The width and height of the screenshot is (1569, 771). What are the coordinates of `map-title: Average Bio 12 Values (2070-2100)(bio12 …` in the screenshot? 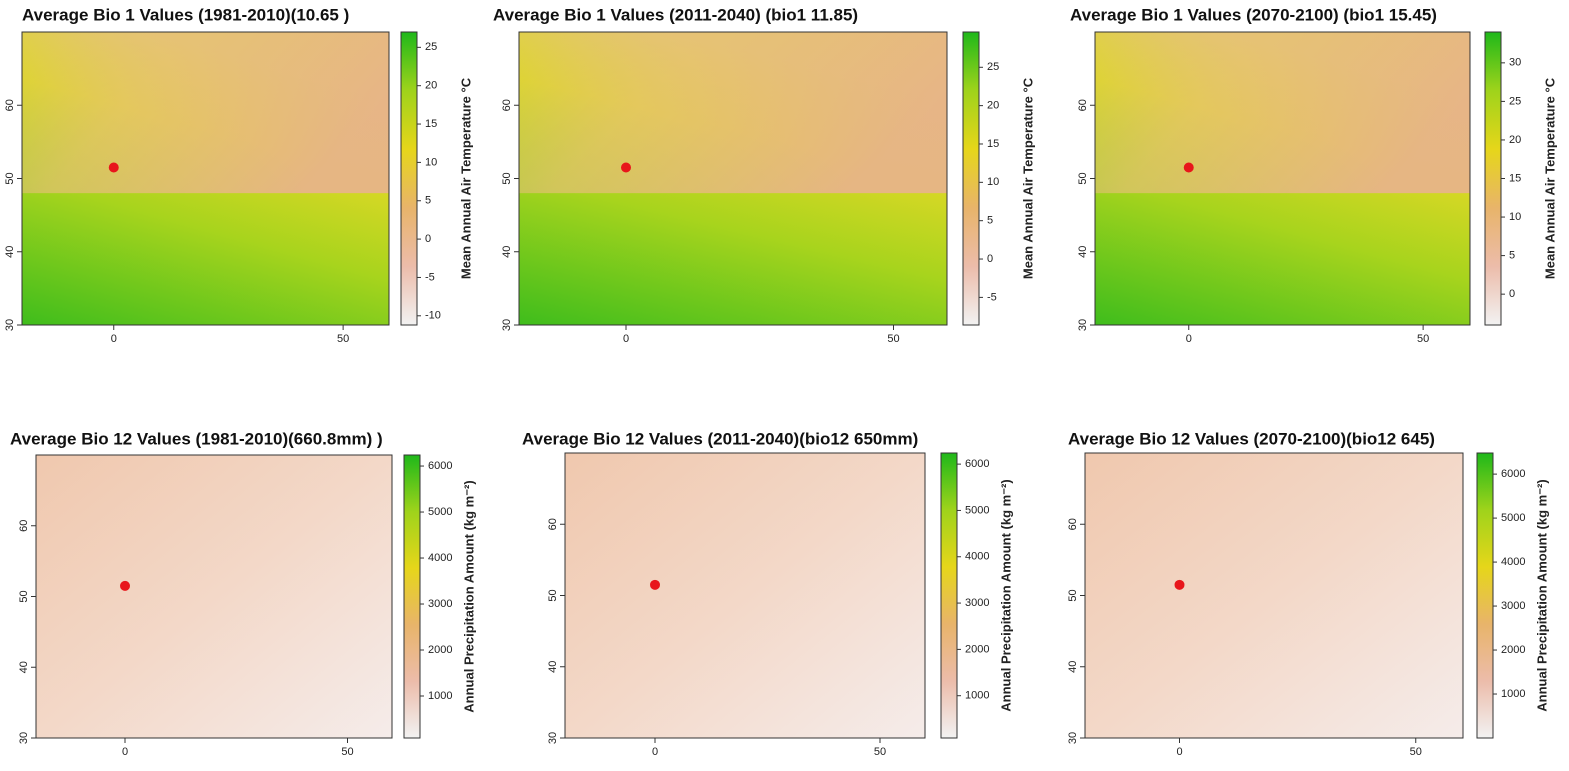 It's located at (1251, 438).